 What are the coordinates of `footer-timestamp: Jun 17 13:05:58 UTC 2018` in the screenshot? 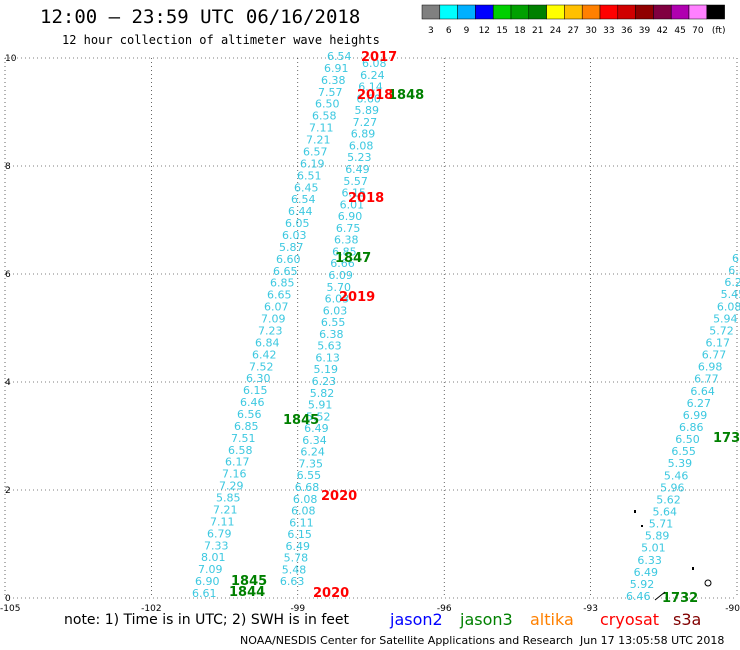 It's located at (652, 640).